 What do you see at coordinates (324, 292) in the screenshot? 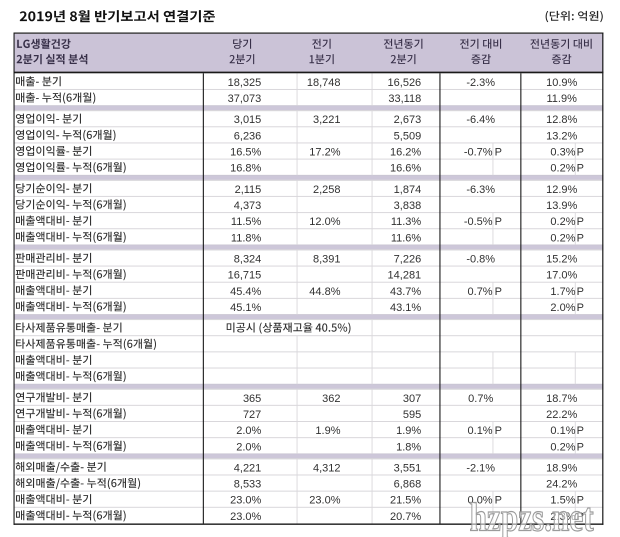
I see `svg-text: 44.8%` at bounding box center [324, 292].